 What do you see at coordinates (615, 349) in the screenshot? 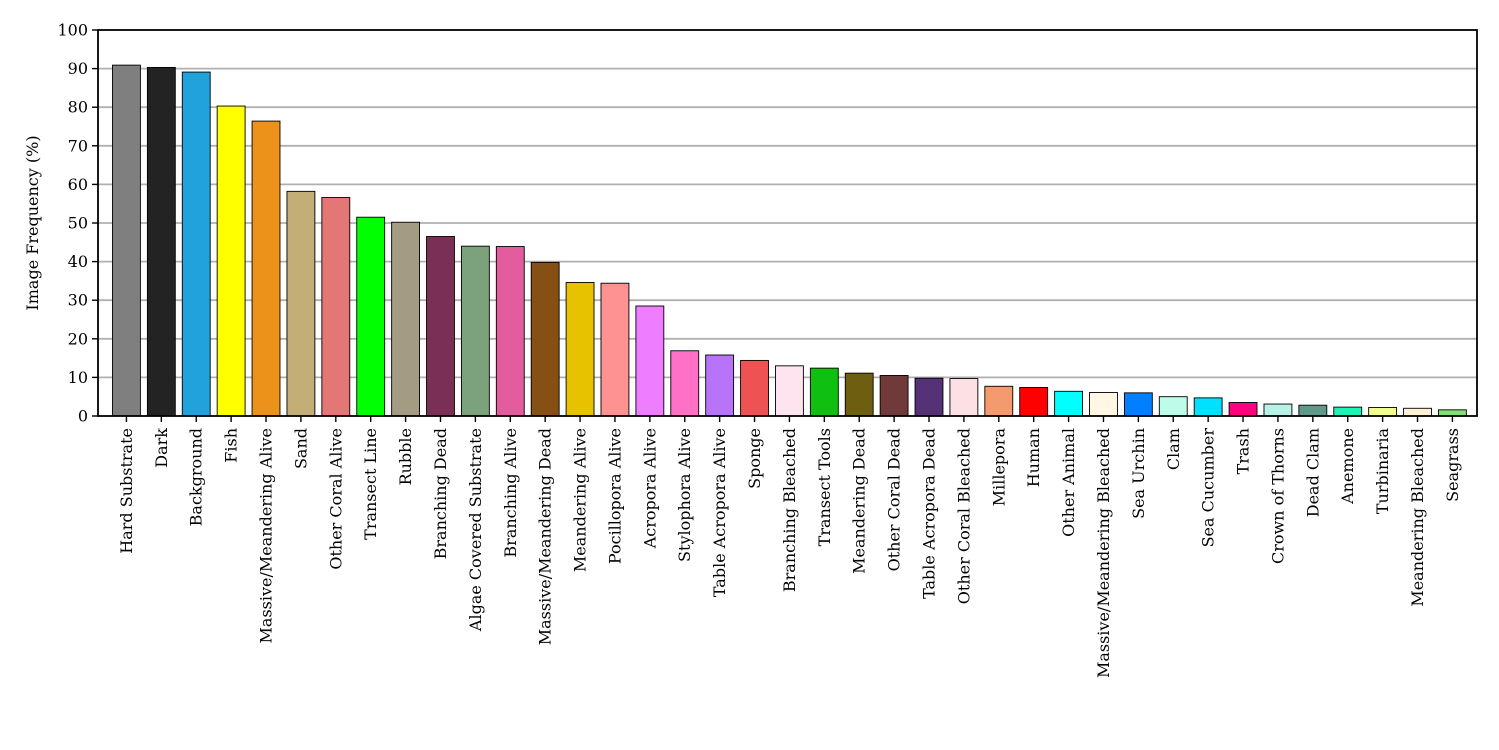
I see `bar-pocillopora-alive` at bounding box center [615, 349].